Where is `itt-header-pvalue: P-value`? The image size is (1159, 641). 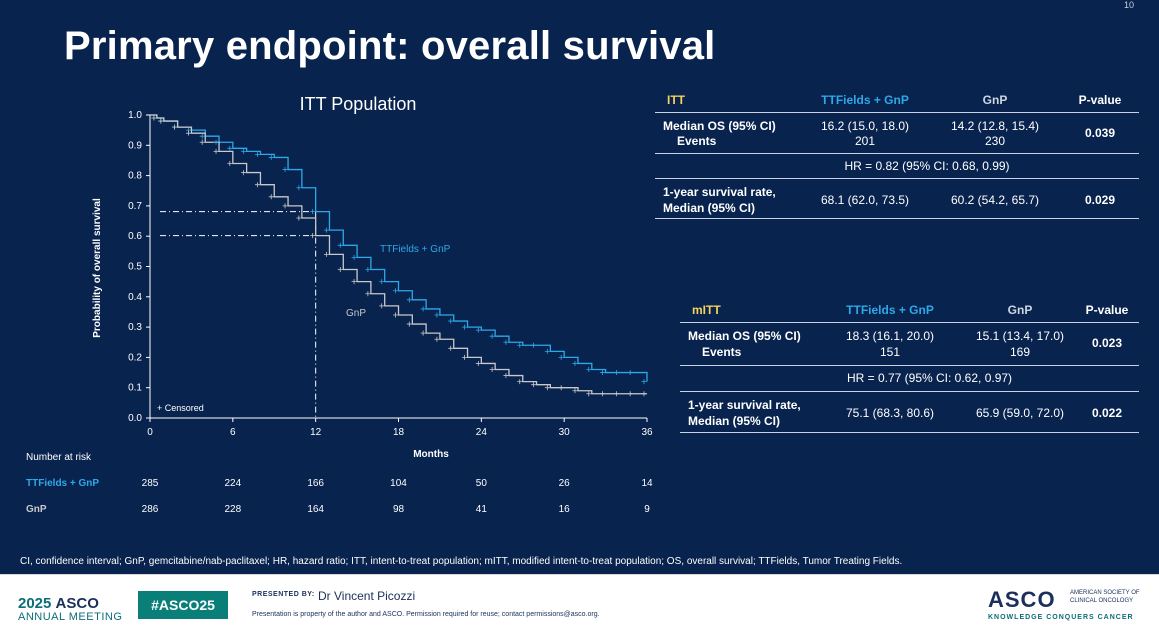 itt-header-pvalue: P-value is located at coordinates (1100, 100).